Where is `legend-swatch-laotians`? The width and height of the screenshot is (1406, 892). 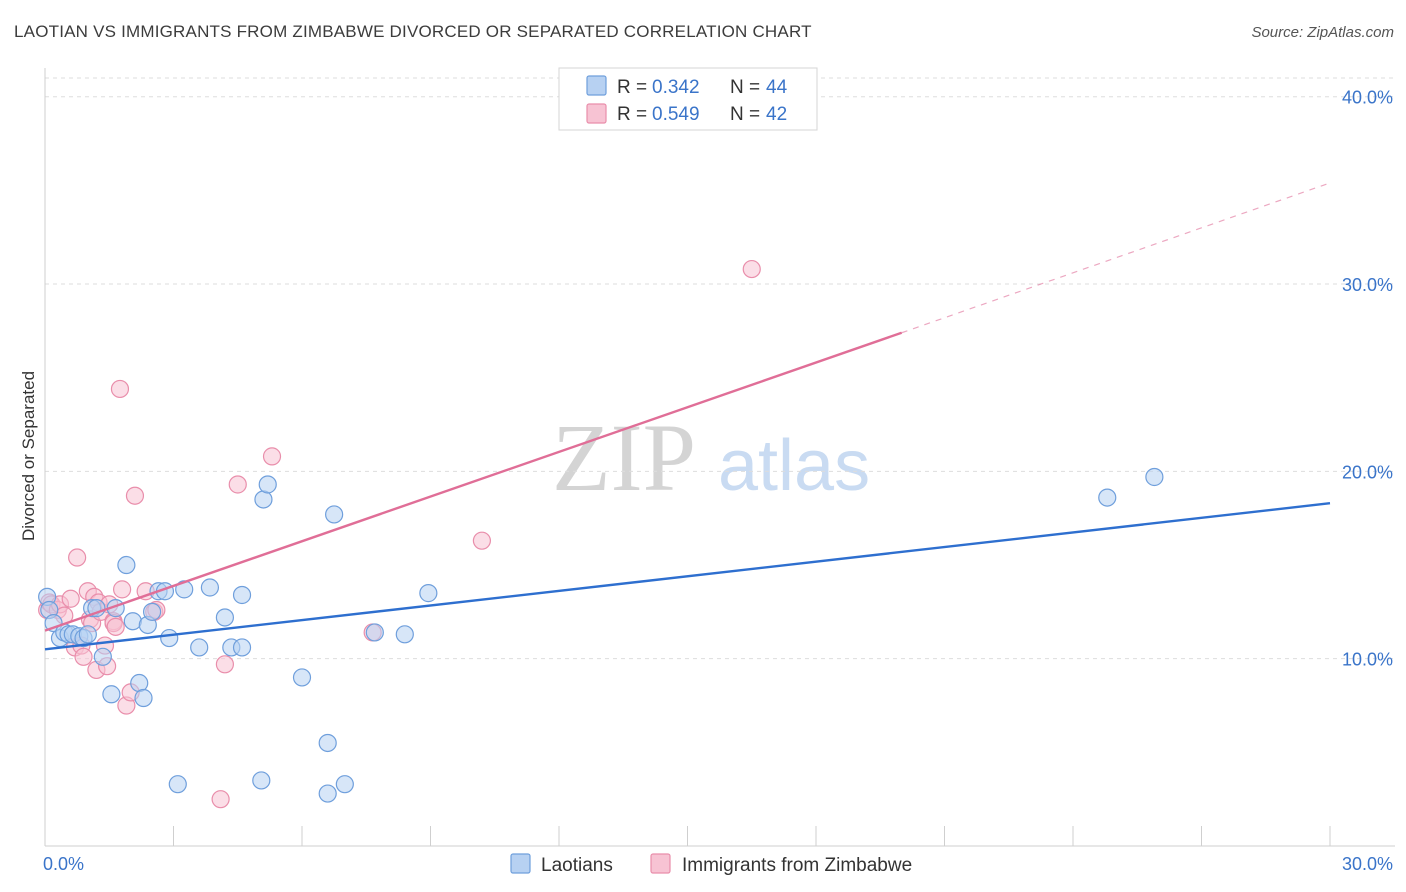 legend-swatch-laotians is located at coordinates (596, 85).